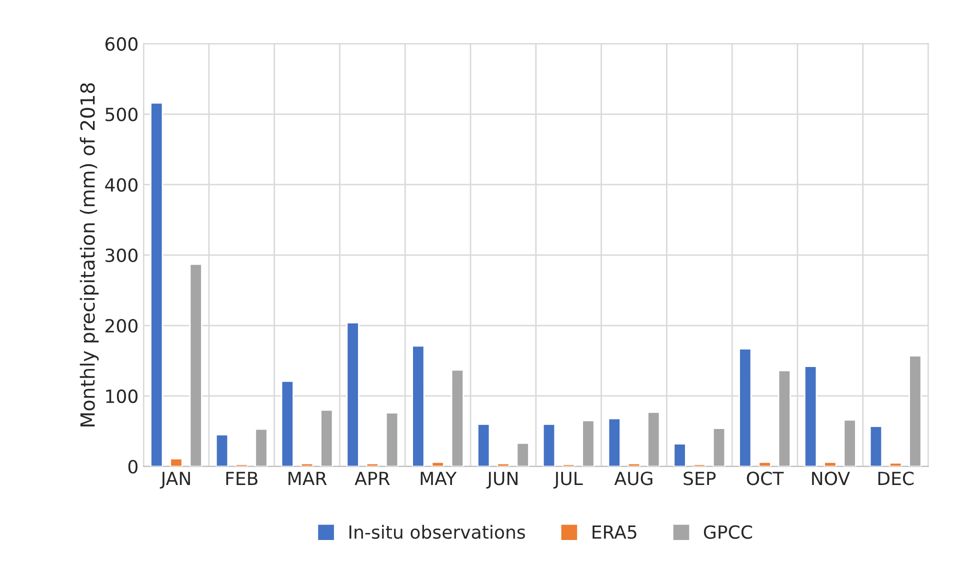  What do you see at coordinates (121, 44) in the screenshot?
I see `y-tick-label: 600` at bounding box center [121, 44].